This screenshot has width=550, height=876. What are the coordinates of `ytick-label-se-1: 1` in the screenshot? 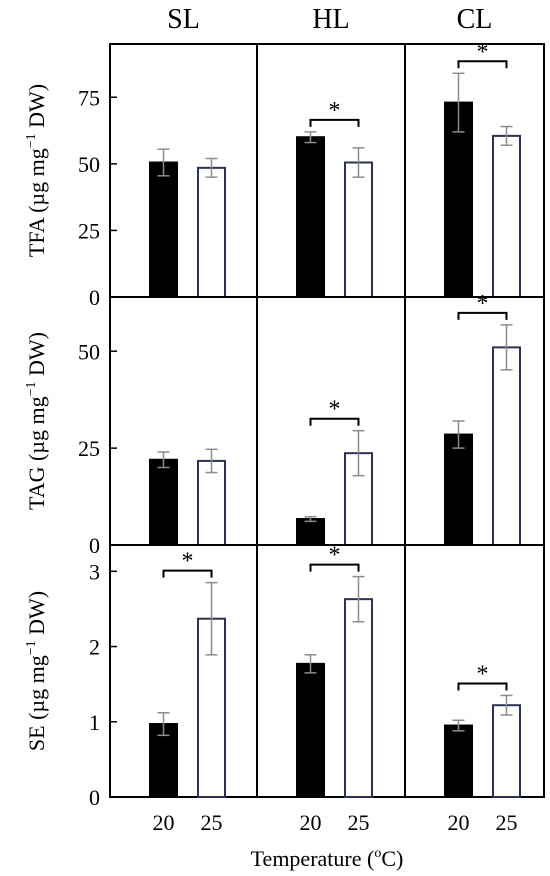 It's located at (94, 722).